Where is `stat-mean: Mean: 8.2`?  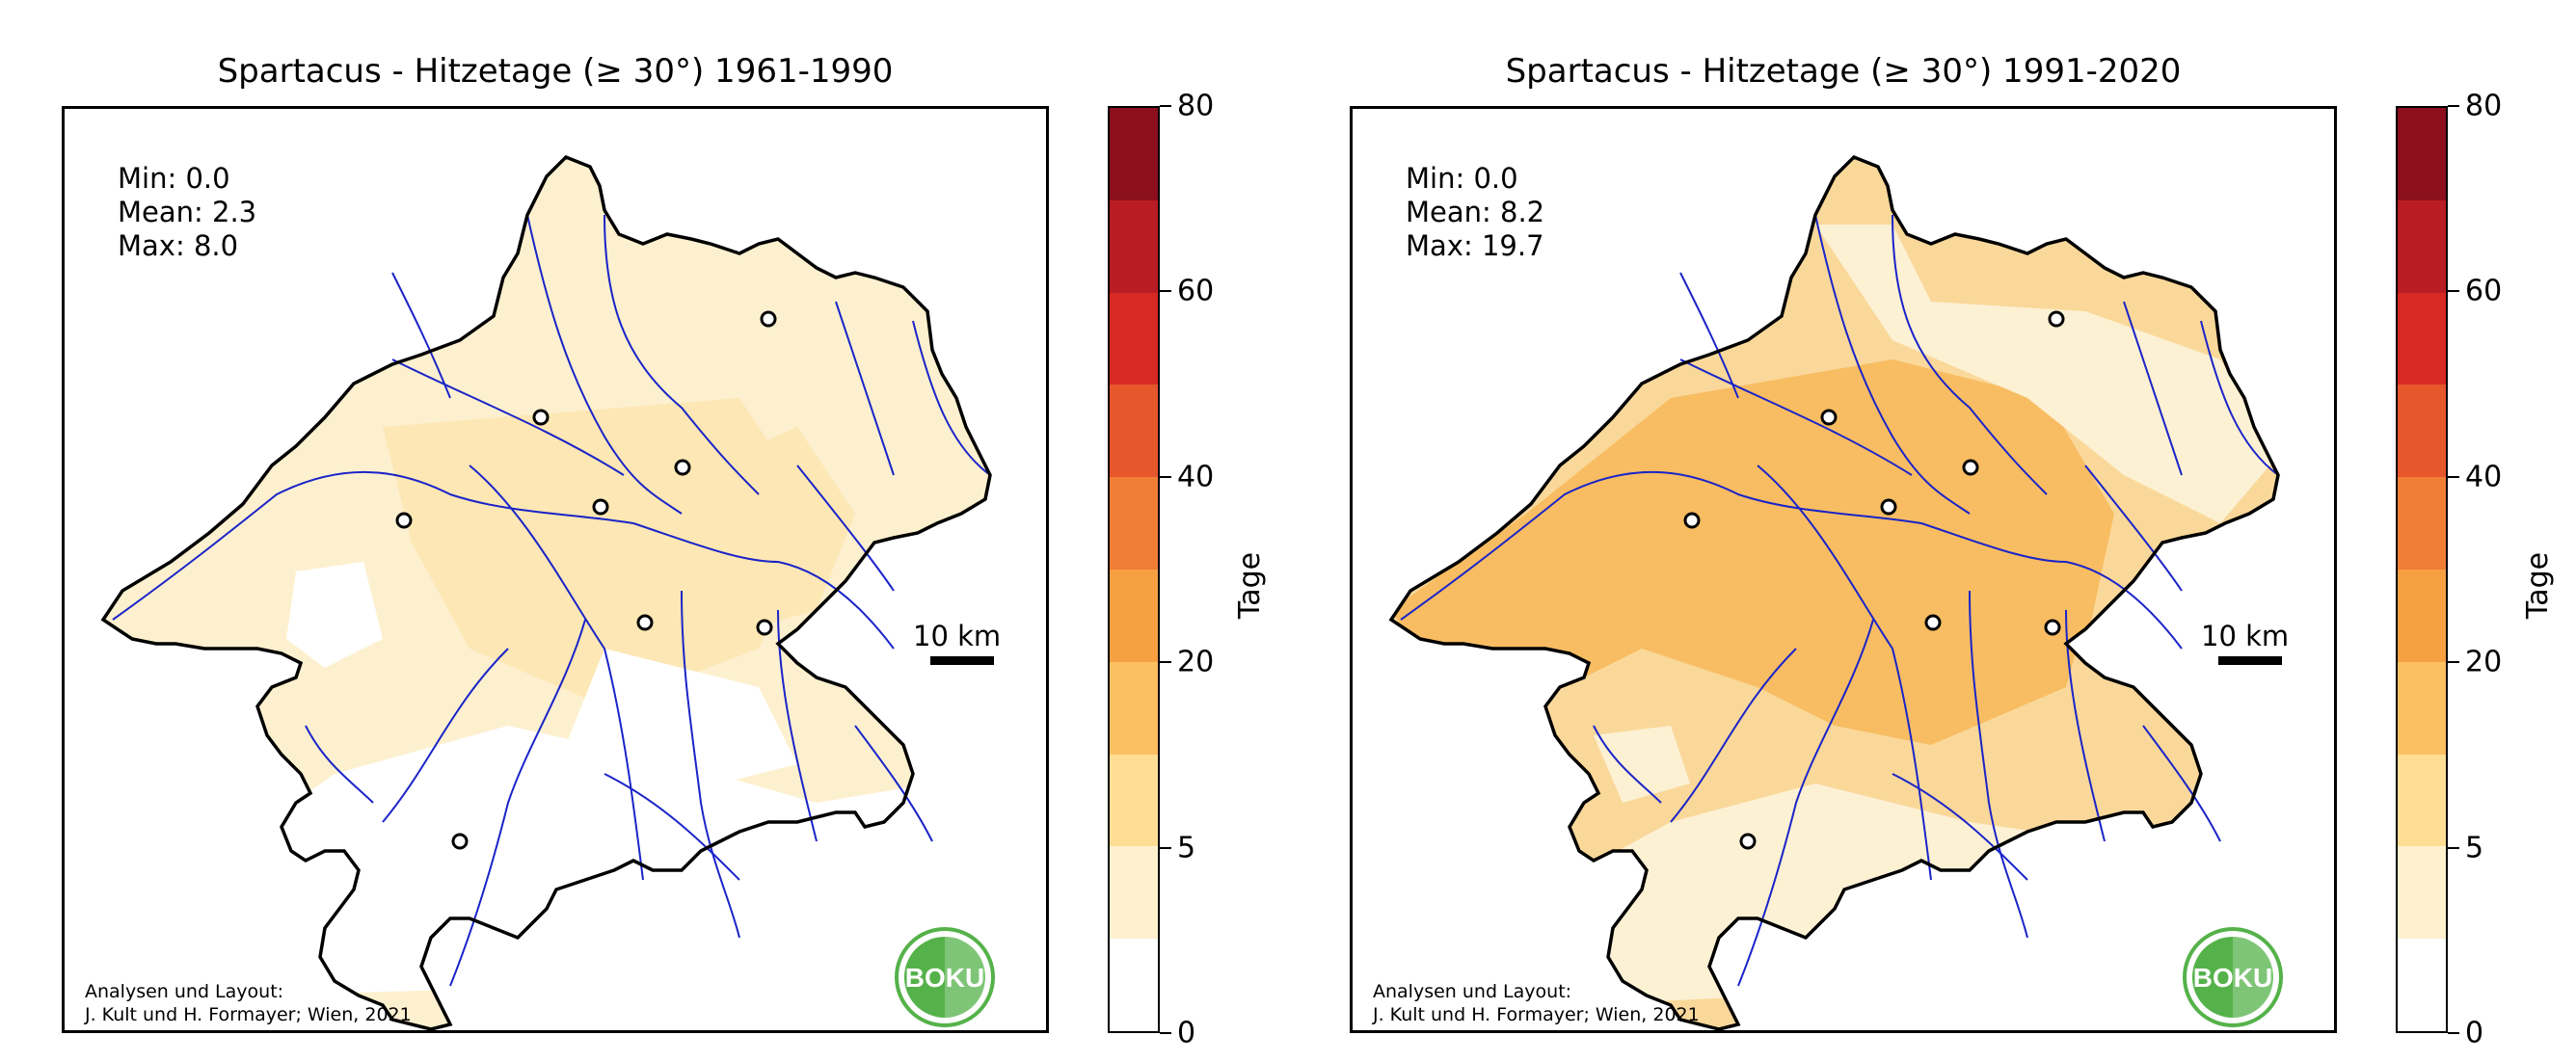 stat-mean: Mean: 8.2 is located at coordinates (1476, 212).